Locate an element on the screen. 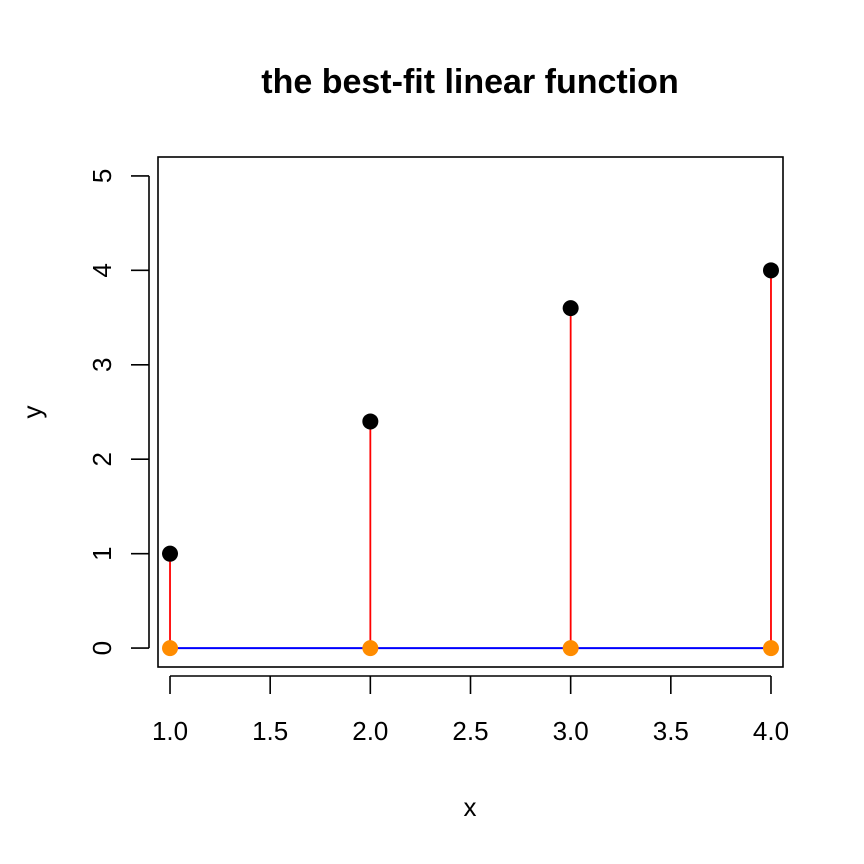 Image resolution: width=864 pixels, height=864 pixels. y-axis-label: y is located at coordinates (32, 412).